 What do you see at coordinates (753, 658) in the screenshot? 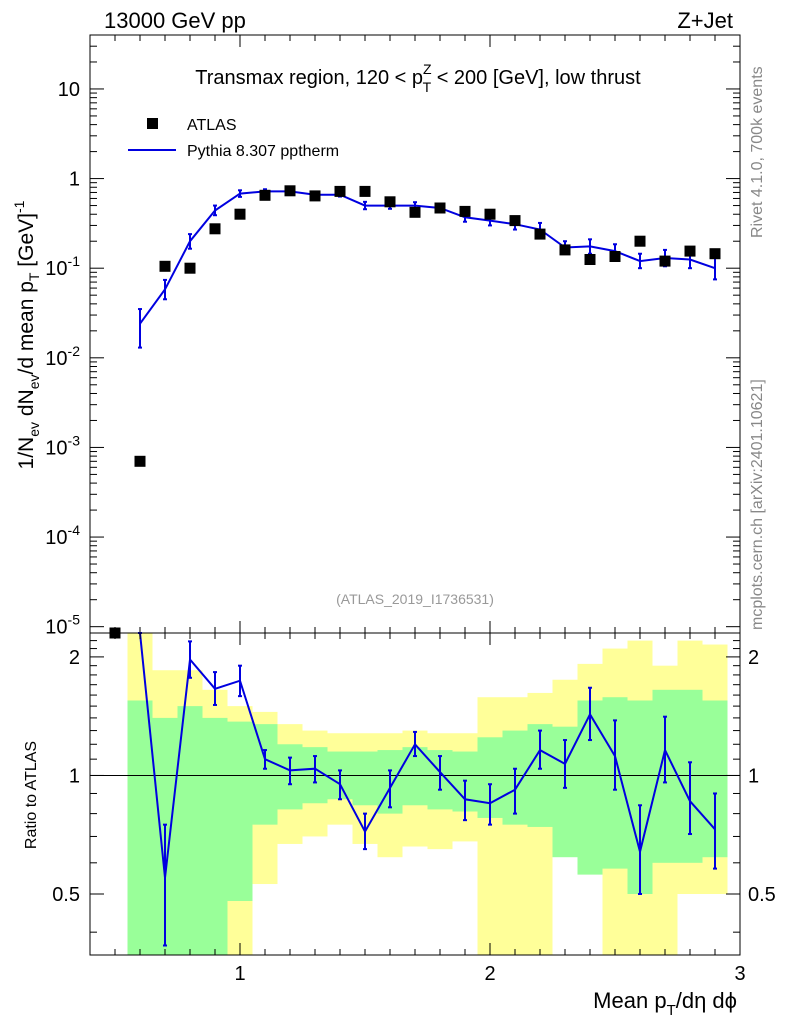
I see `ratio-y-tick-label-right: 2` at bounding box center [753, 658].